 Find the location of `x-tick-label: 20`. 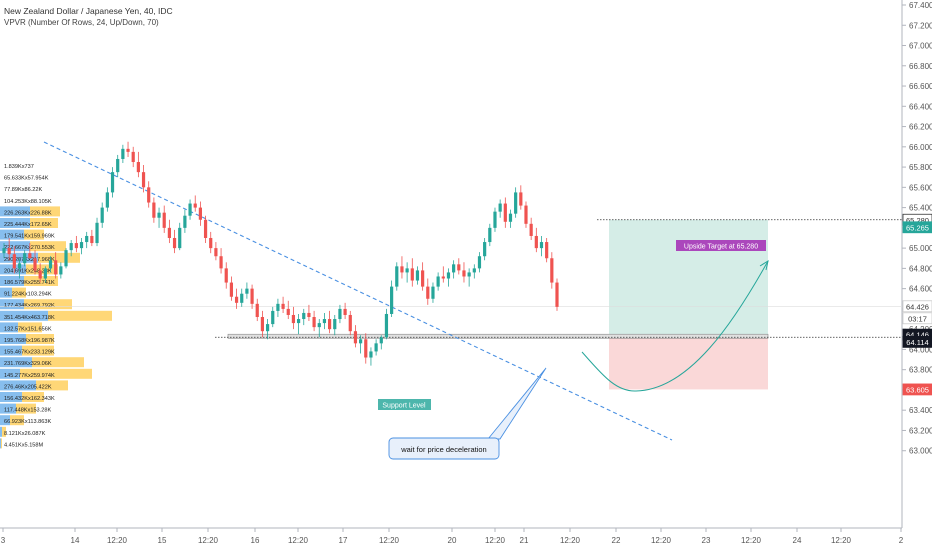

x-tick-label: 20 is located at coordinates (452, 540).